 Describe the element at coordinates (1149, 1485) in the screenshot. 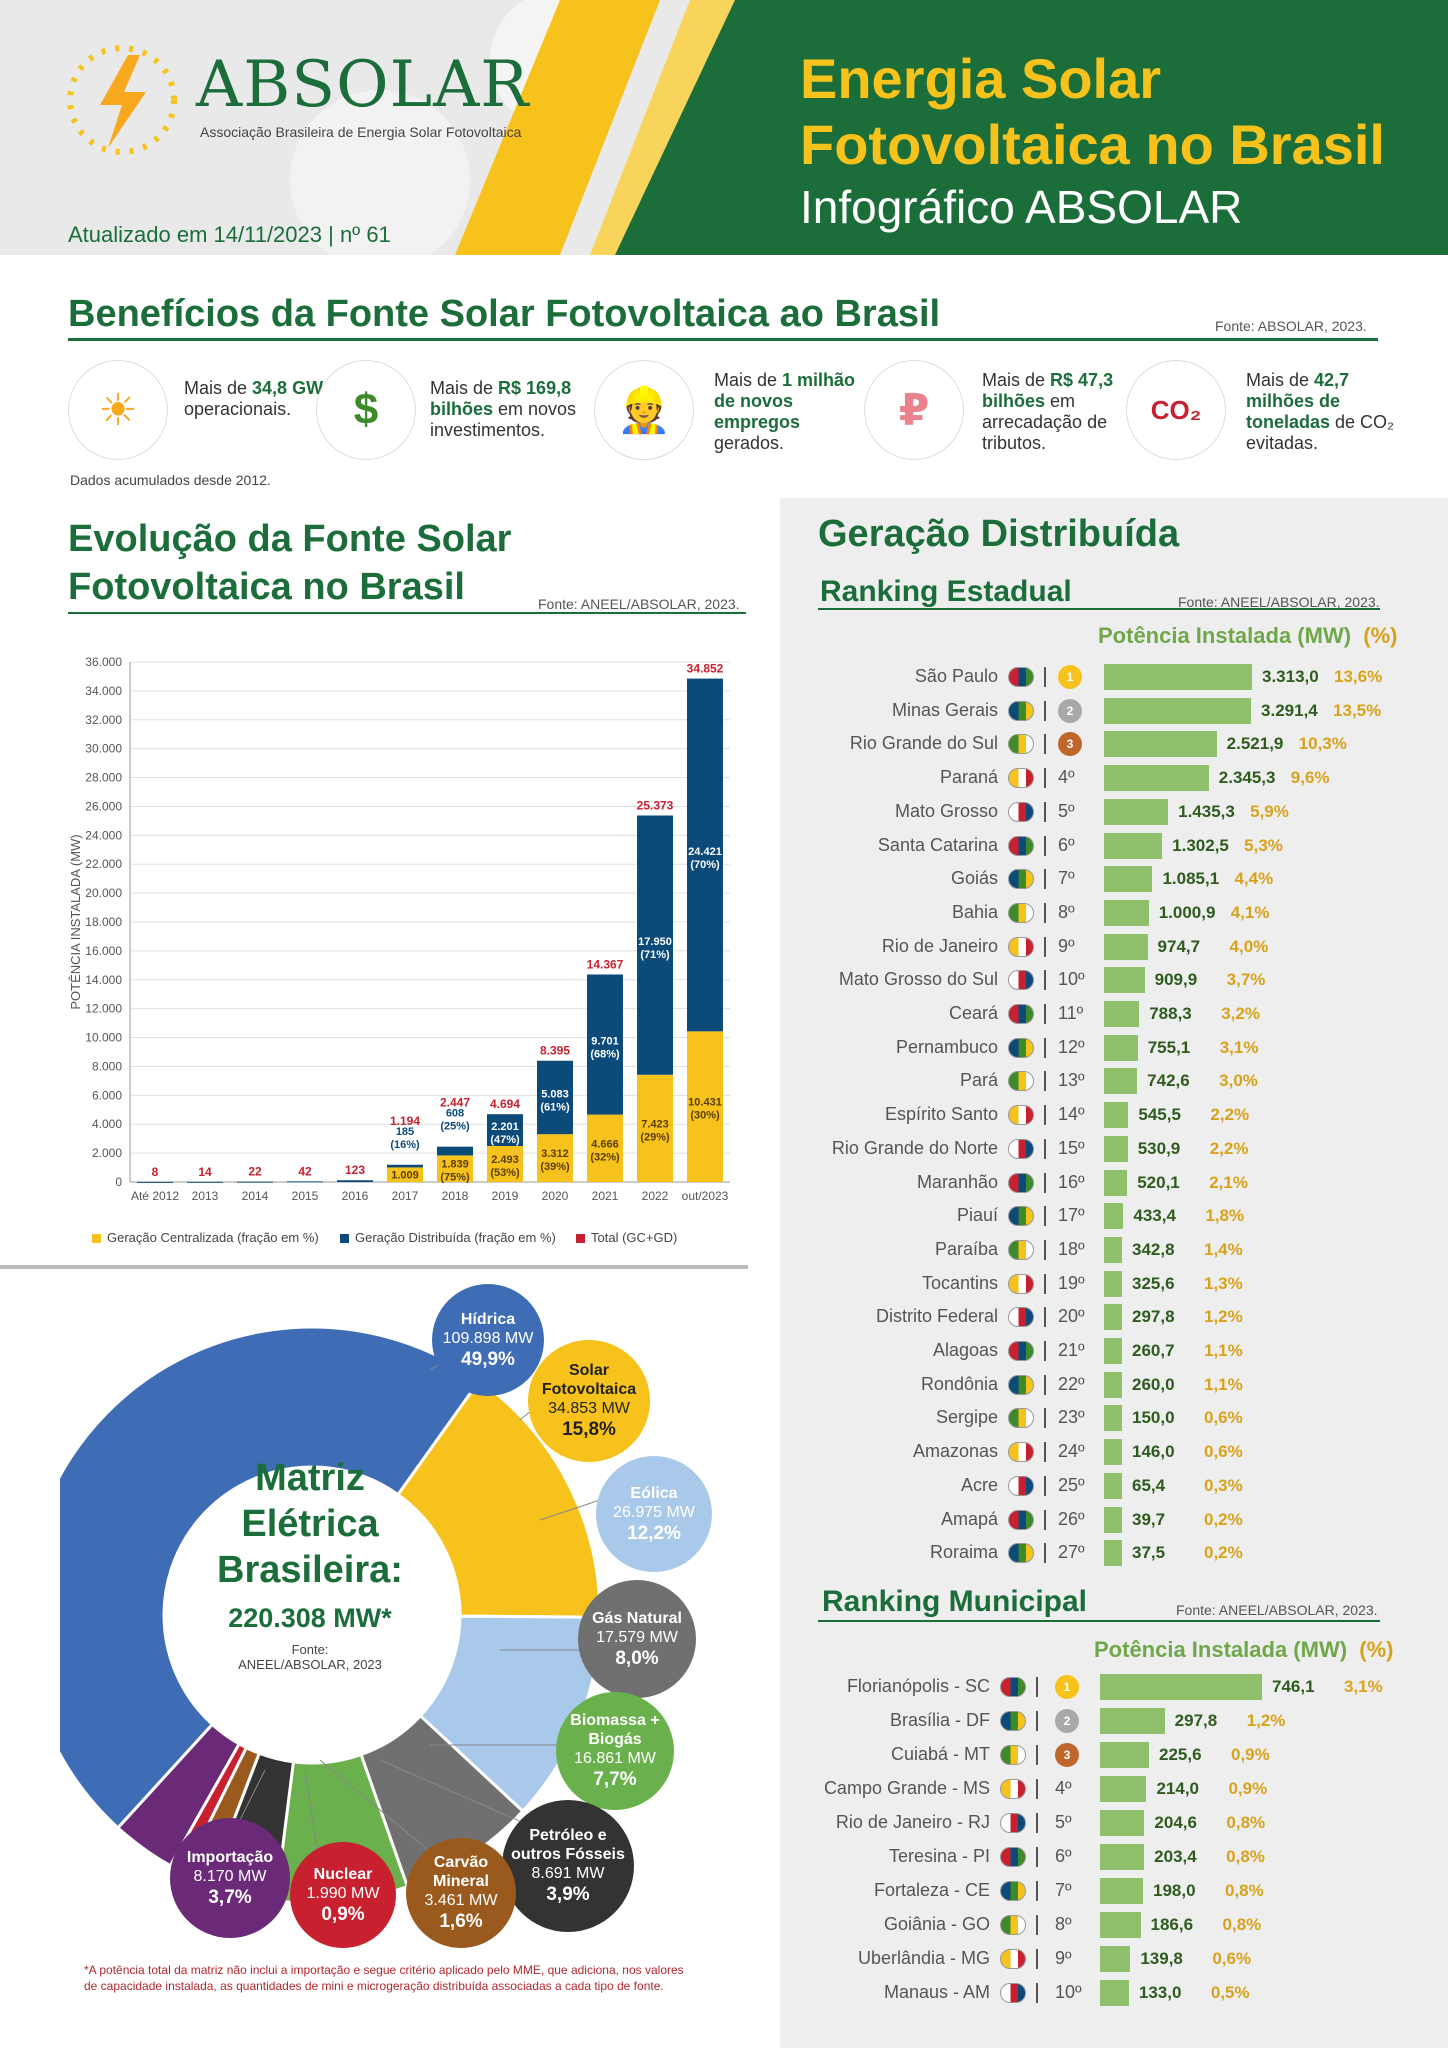

I see `ranking-value: 65,4` at that location.